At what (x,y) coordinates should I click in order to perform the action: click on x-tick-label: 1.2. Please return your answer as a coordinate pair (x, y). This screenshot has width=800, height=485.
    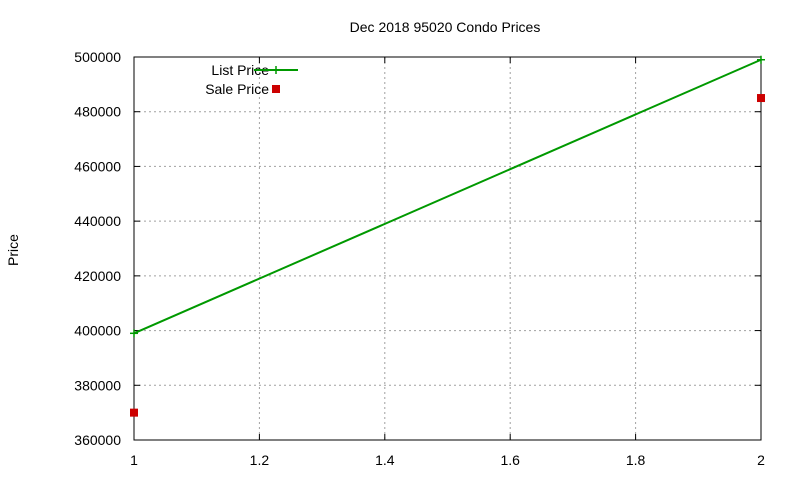
    Looking at the image, I should click on (260, 460).